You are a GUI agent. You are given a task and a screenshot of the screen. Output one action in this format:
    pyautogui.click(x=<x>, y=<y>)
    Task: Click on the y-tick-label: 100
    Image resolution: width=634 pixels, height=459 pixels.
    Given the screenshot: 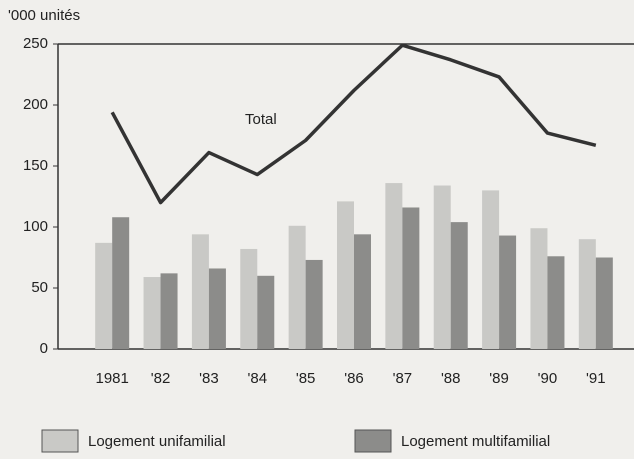 What is the action you would take?
    pyautogui.click(x=35, y=226)
    